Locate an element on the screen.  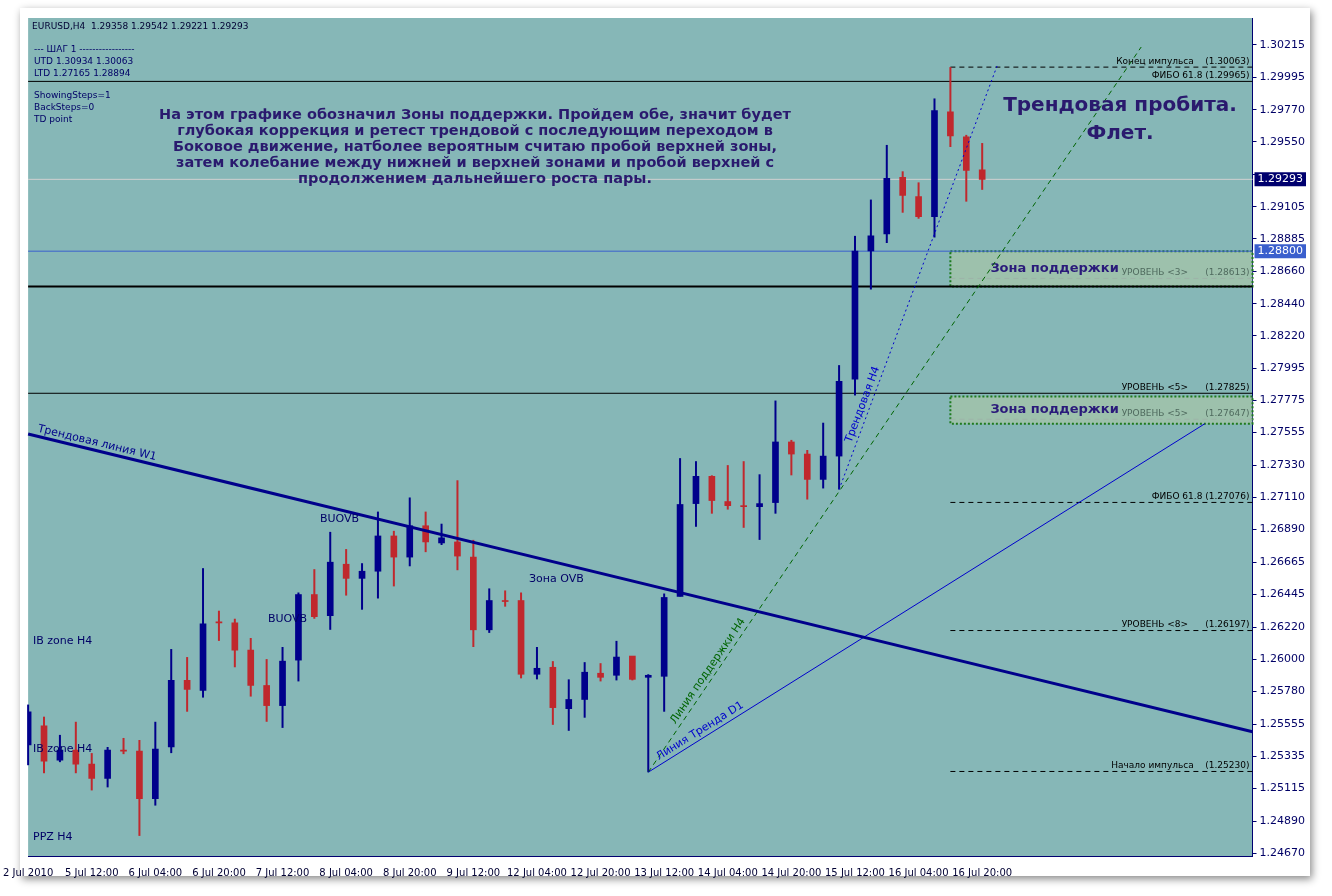
y-tick-label: 1.29770 is located at coordinates (1282, 109).